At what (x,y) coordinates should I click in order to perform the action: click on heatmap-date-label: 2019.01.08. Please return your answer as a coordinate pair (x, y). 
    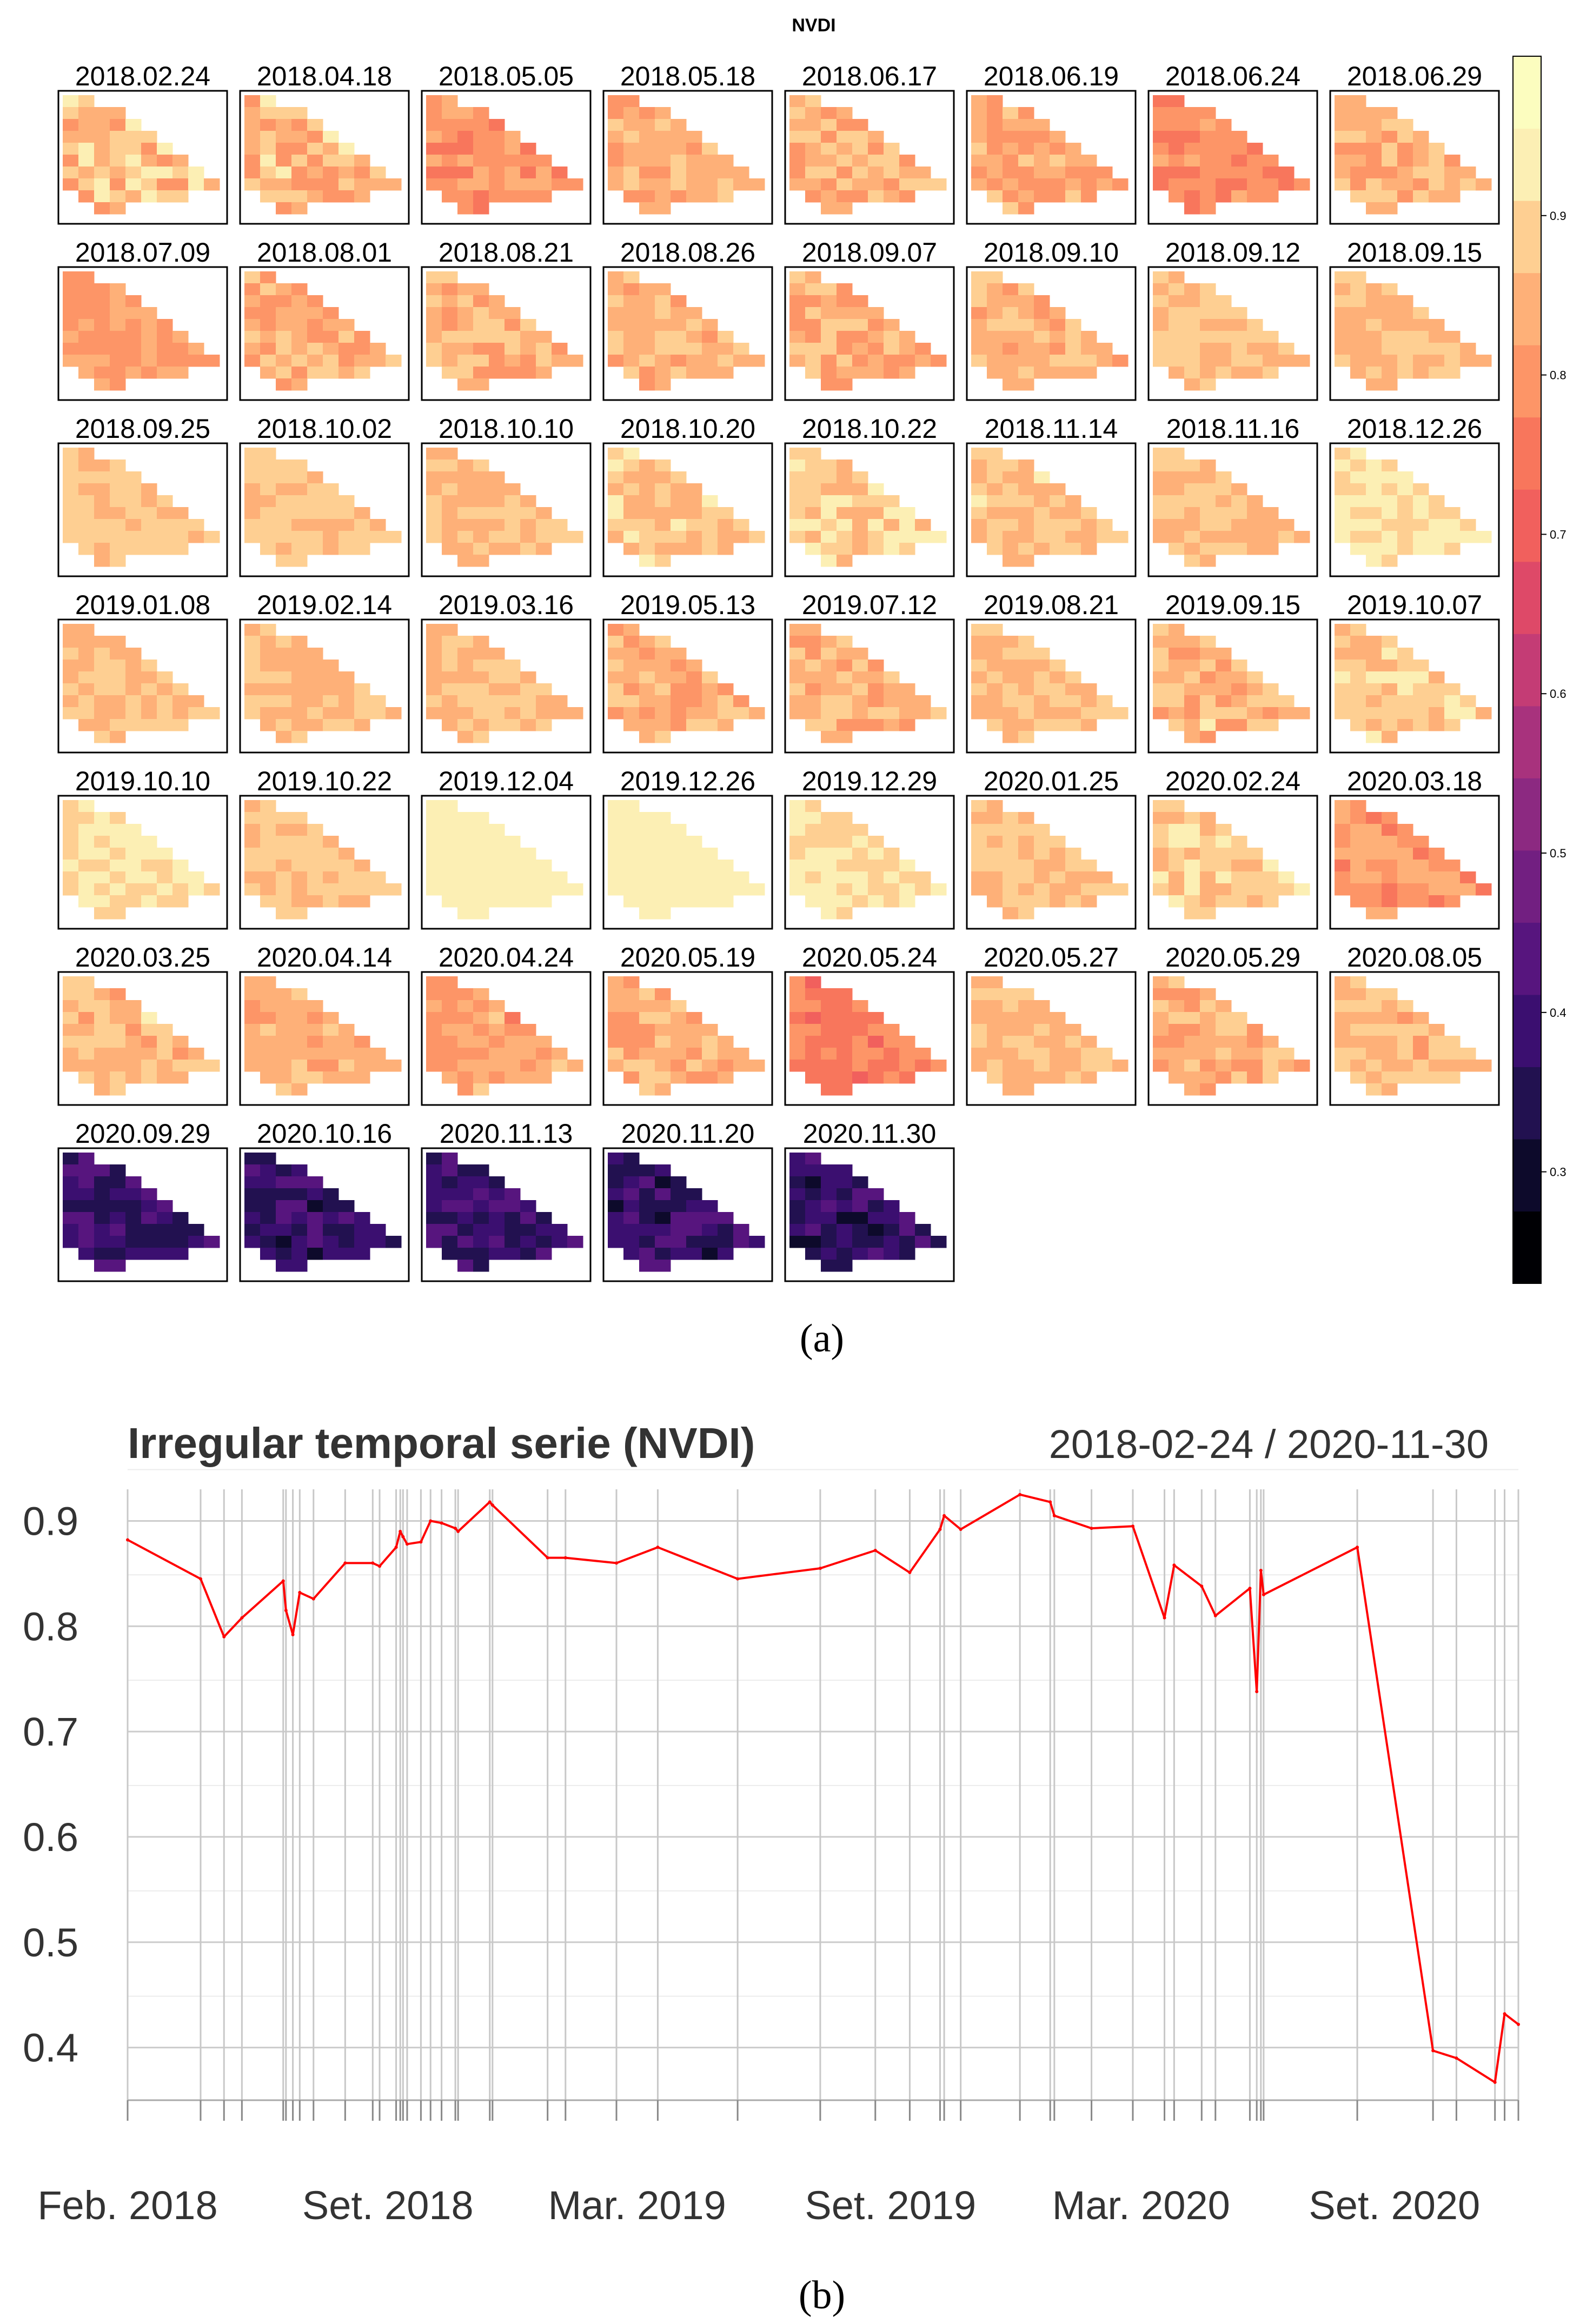
    Looking at the image, I should click on (142, 605).